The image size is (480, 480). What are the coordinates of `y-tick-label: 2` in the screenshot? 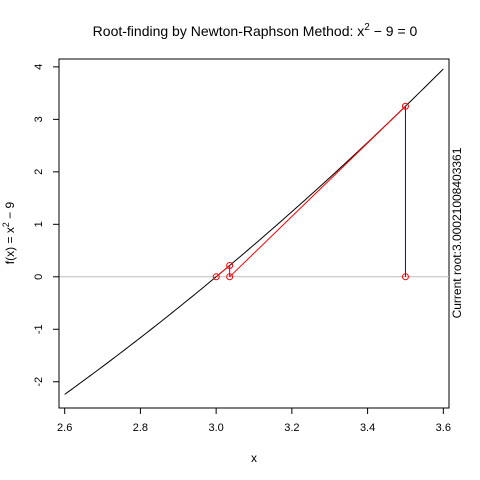 It's located at (39, 172).